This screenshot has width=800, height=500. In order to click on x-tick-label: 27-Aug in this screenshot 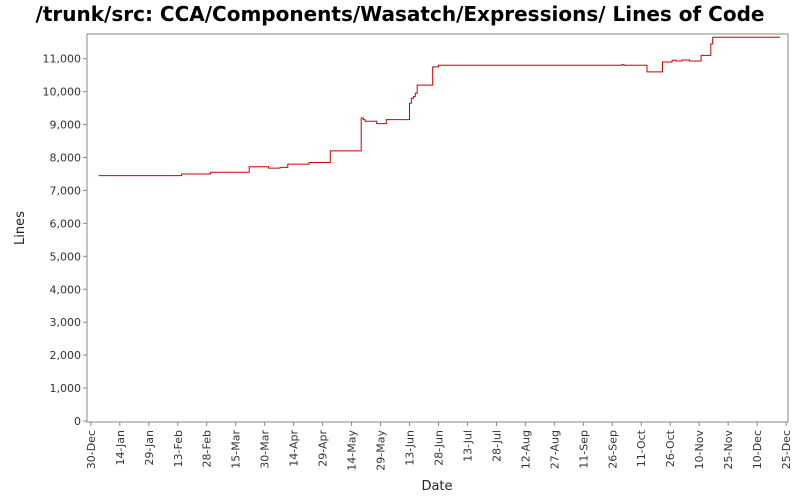, I will do `click(554, 449)`.